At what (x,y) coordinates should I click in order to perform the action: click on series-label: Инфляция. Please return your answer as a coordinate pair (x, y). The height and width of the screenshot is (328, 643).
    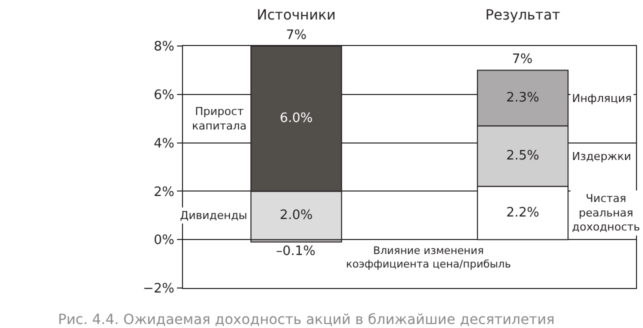
    Looking at the image, I should click on (602, 98).